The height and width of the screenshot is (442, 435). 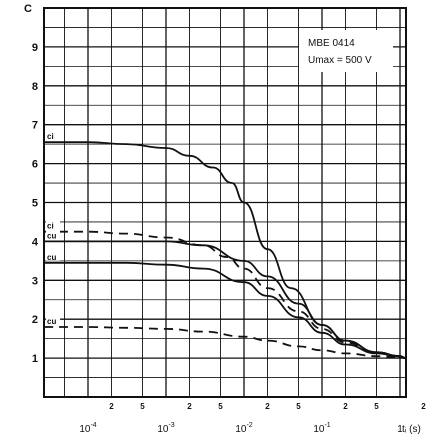 I want to click on y-tick-label: 2, so click(x=35, y=320).